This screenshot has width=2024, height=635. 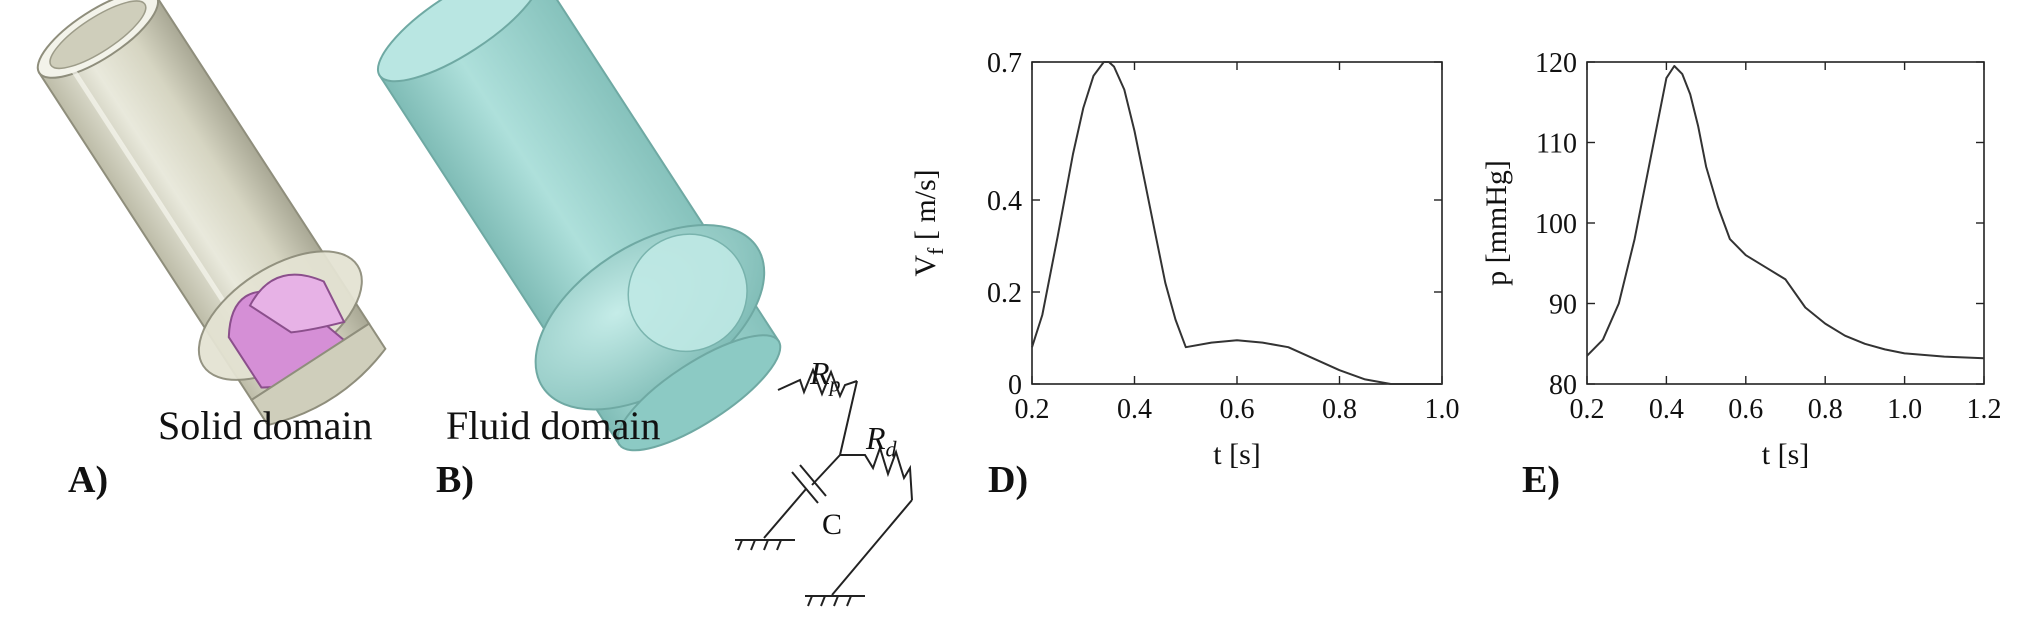 I want to click on distal-resistor, so click(x=876, y=472).